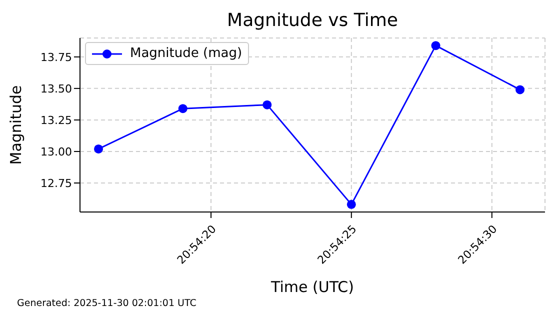 Image resolution: width=560 pixels, height=314 pixels. I want to click on x-axis-title: Time (UTC), so click(312, 287).